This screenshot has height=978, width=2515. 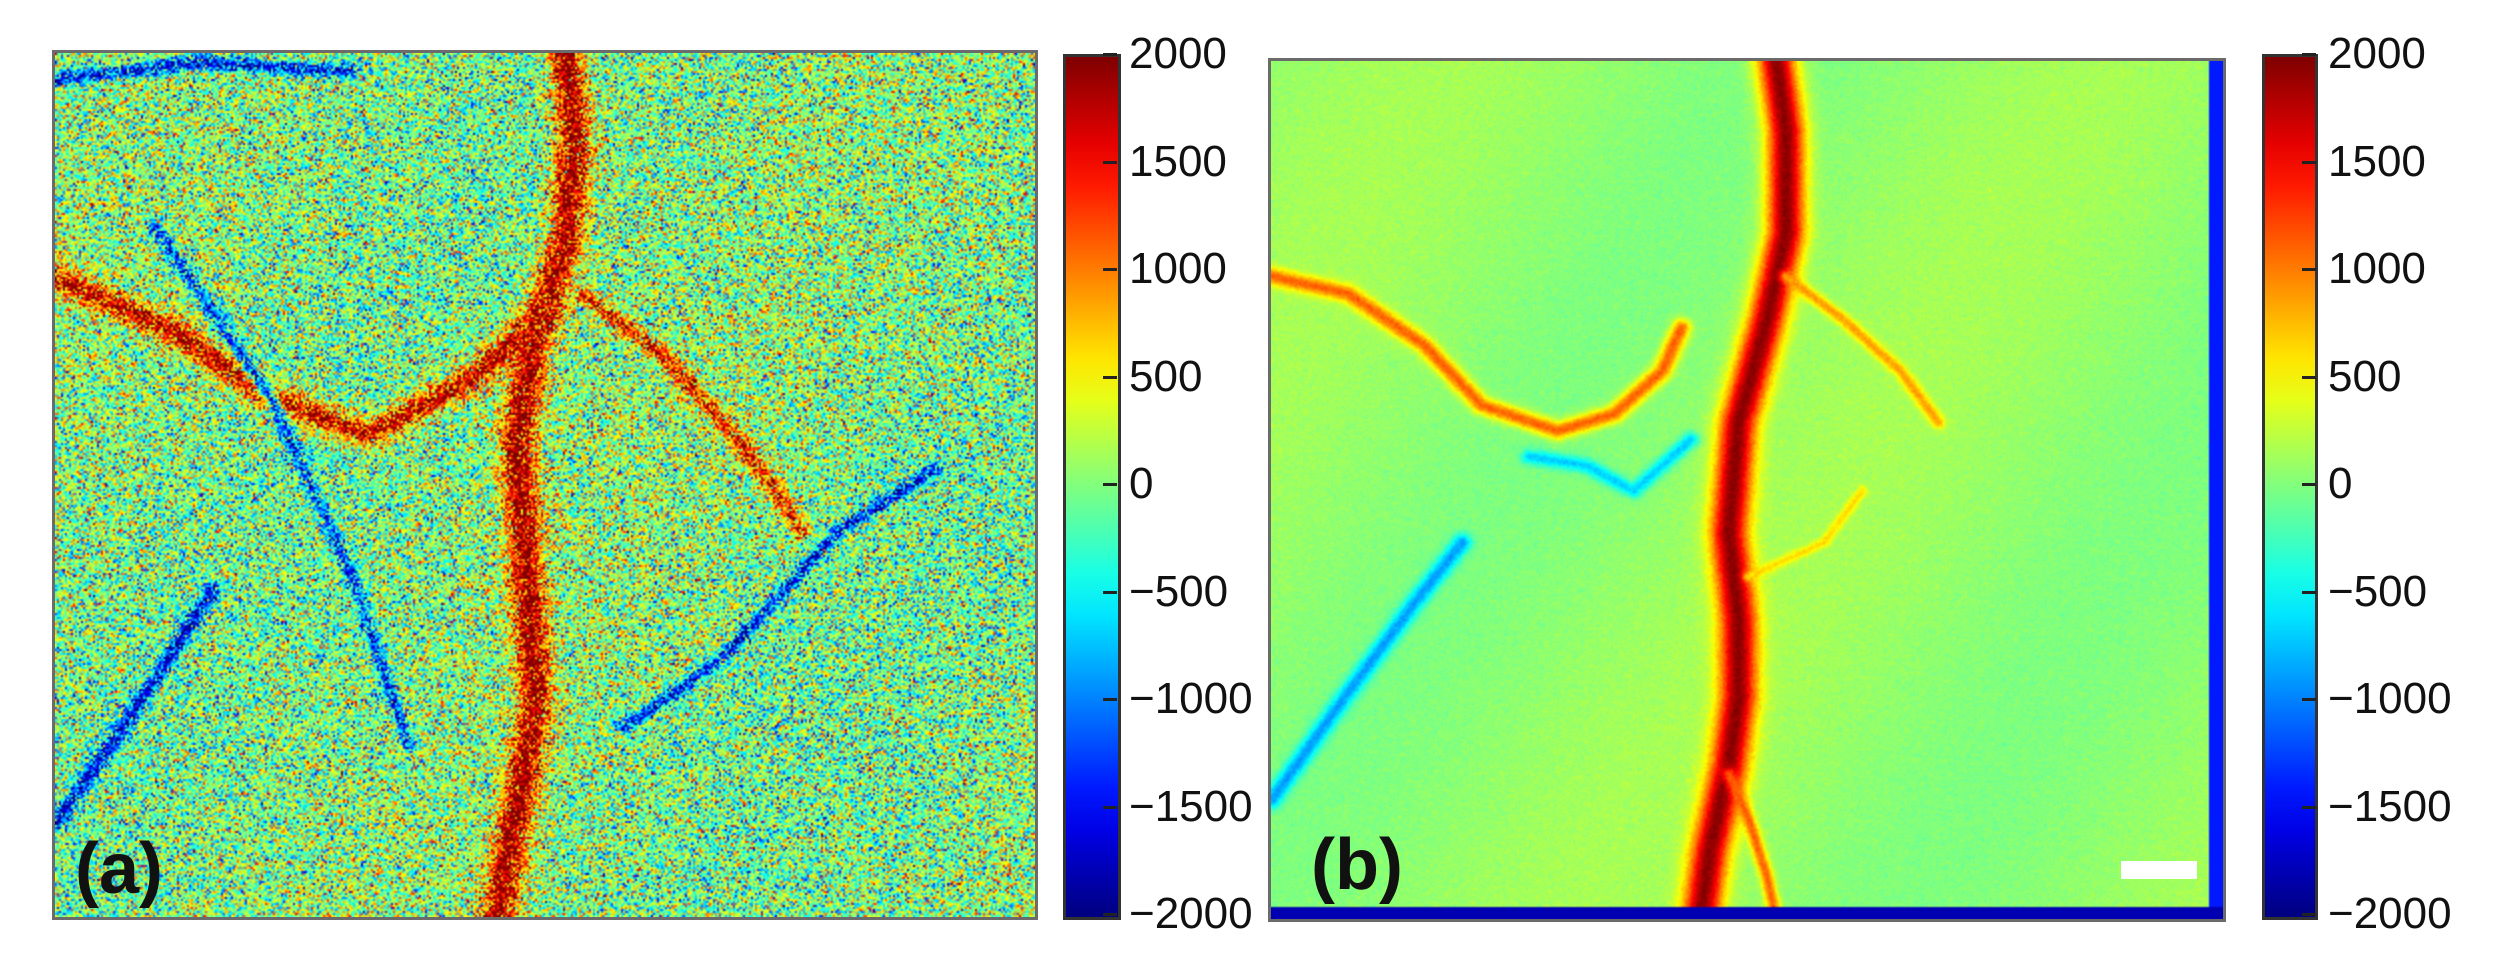 I want to click on panel-a-label: (a), so click(x=119, y=869).